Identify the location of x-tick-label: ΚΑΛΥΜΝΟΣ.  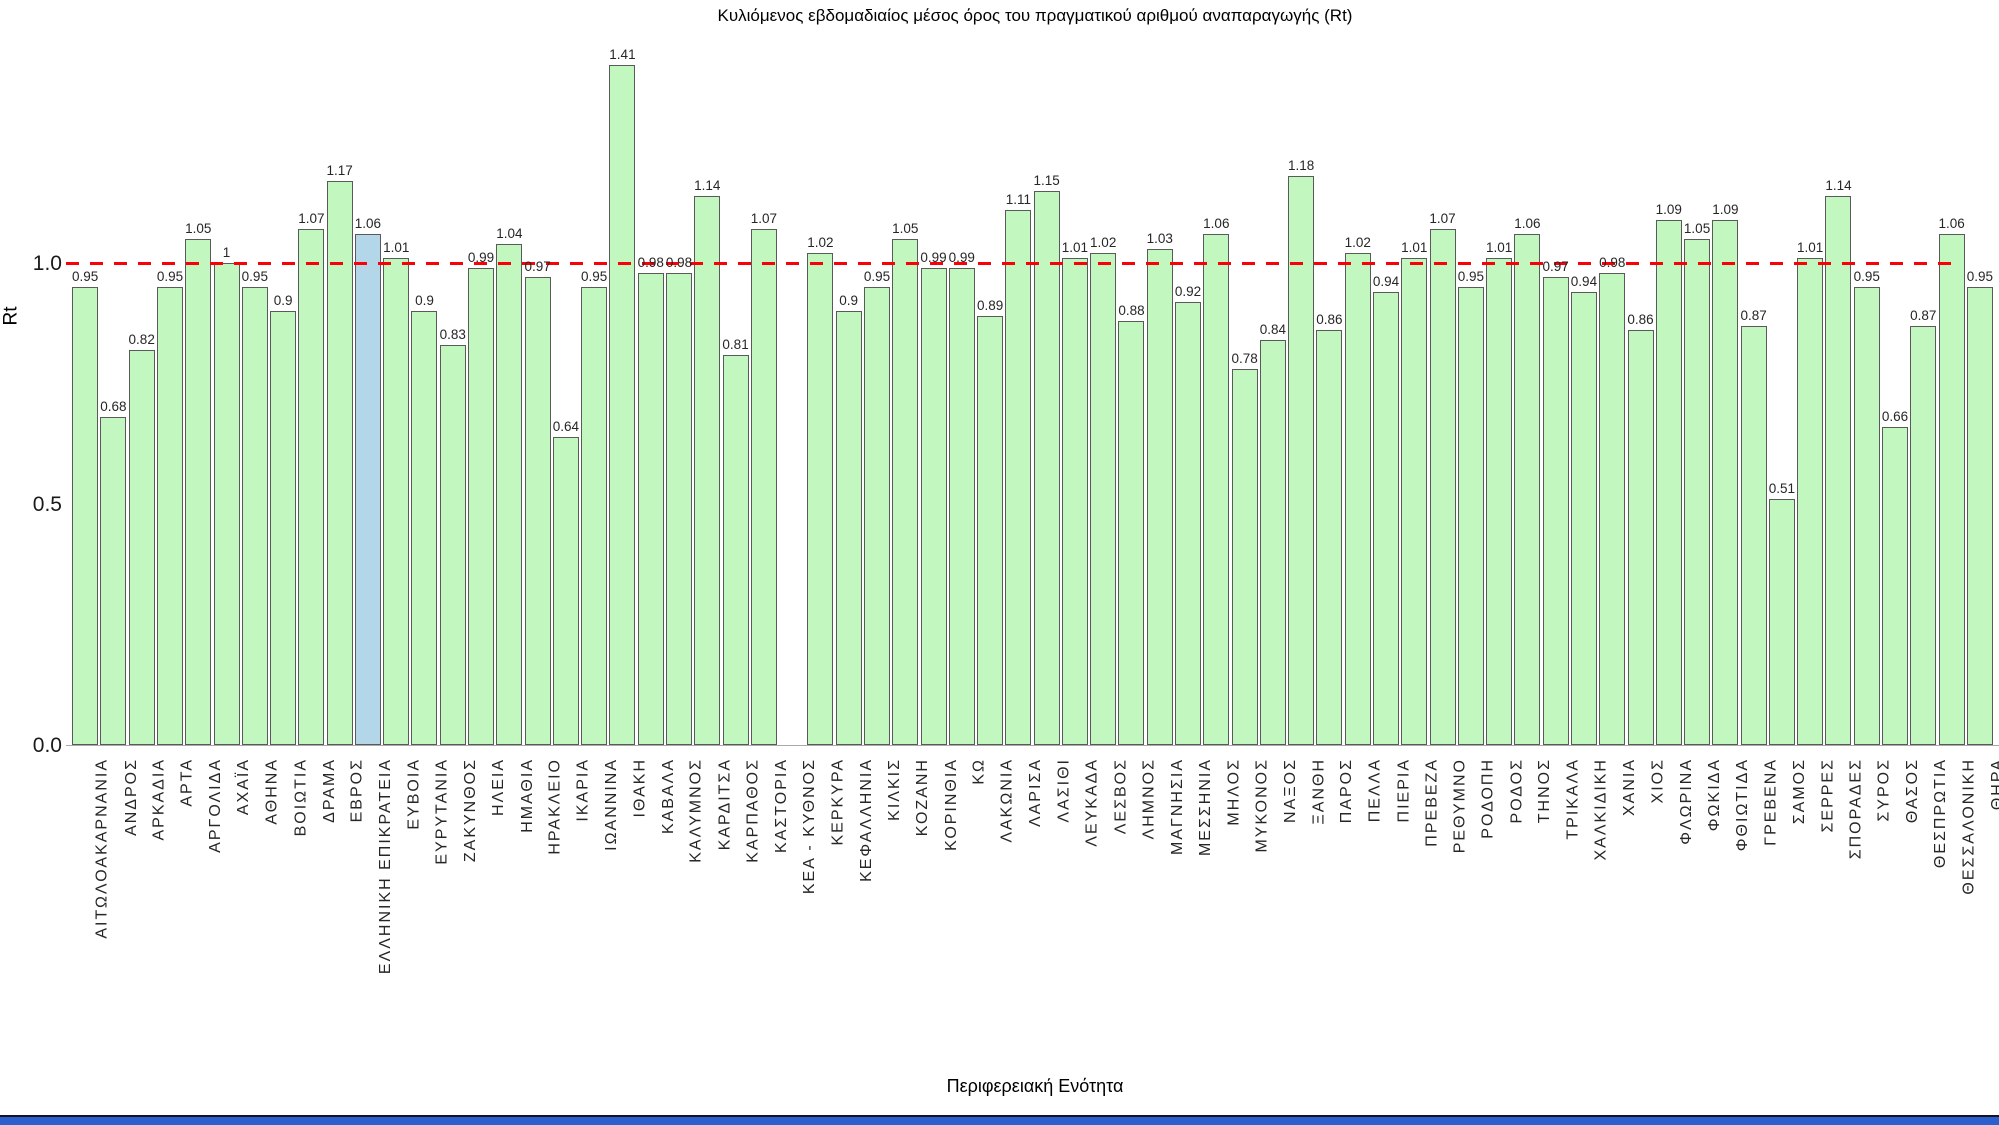
(697, 810).